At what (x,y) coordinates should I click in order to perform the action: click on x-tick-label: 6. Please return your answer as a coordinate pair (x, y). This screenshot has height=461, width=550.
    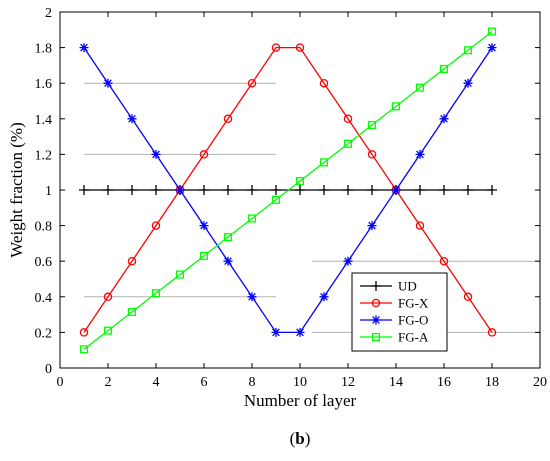
    Looking at the image, I should click on (204, 382).